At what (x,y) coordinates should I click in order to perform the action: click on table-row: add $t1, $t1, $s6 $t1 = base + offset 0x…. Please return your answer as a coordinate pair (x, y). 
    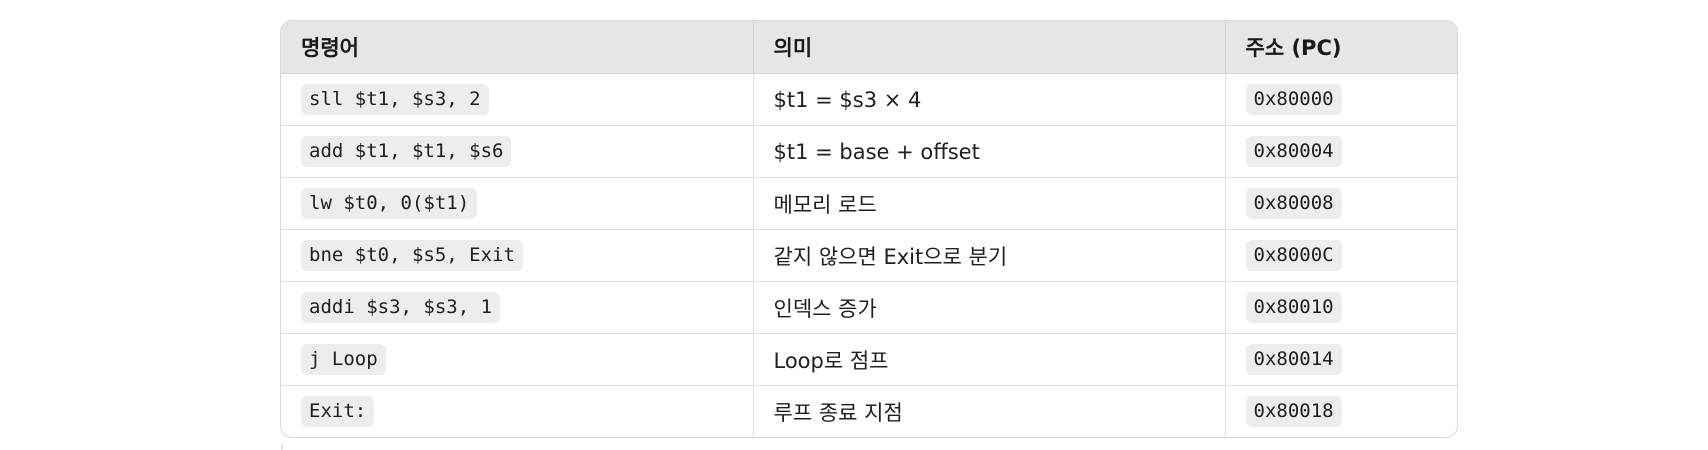
    Looking at the image, I should click on (869, 151).